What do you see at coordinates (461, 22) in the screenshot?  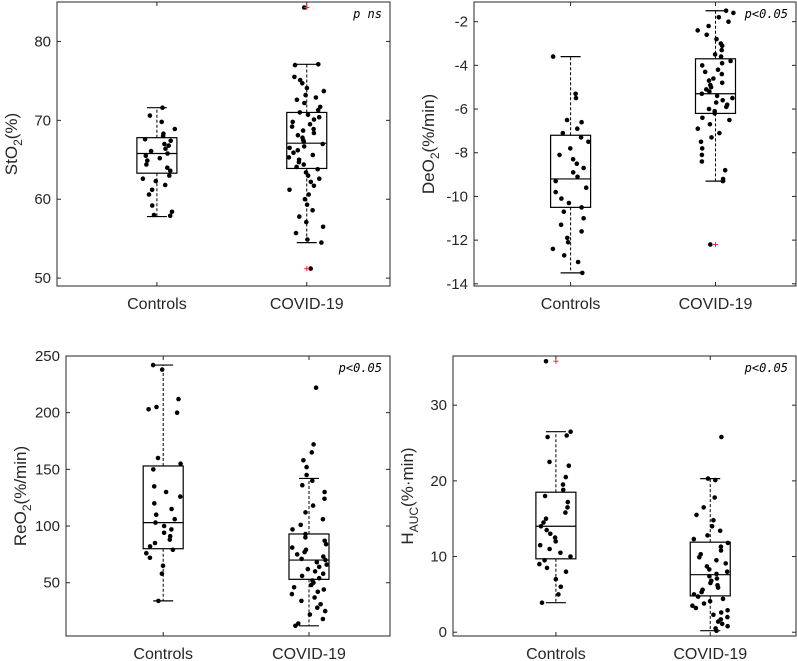 I see `y-tick-label: -2` at bounding box center [461, 22].